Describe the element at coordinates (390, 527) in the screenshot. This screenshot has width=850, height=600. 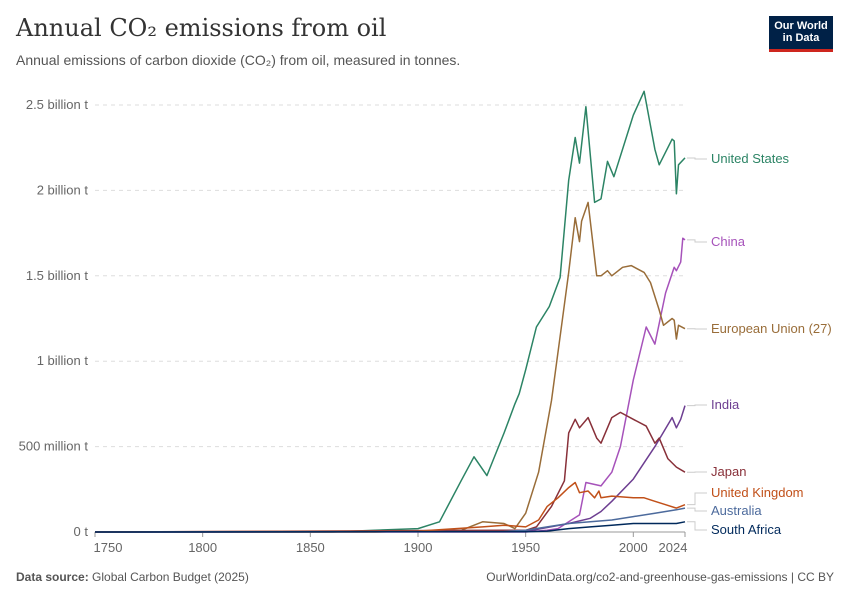
I see `series-line-south-africa` at that location.